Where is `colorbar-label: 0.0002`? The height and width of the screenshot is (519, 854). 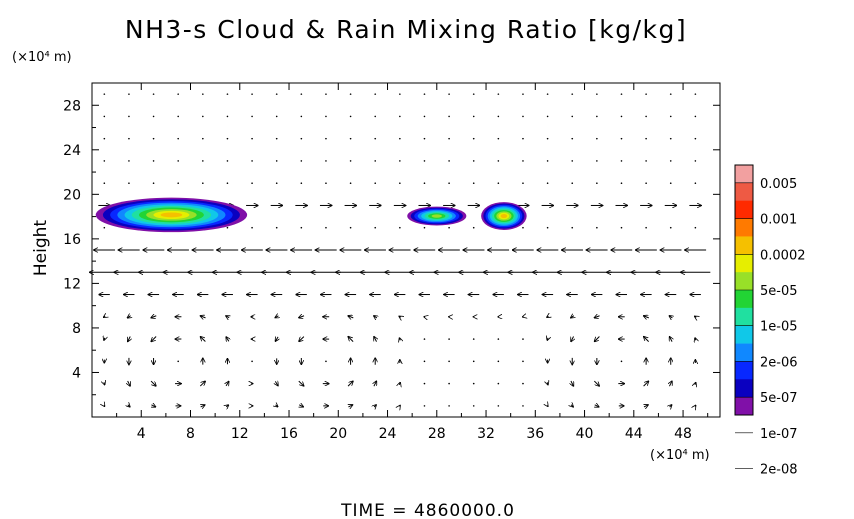 colorbar-label: 0.0002 is located at coordinates (783, 255).